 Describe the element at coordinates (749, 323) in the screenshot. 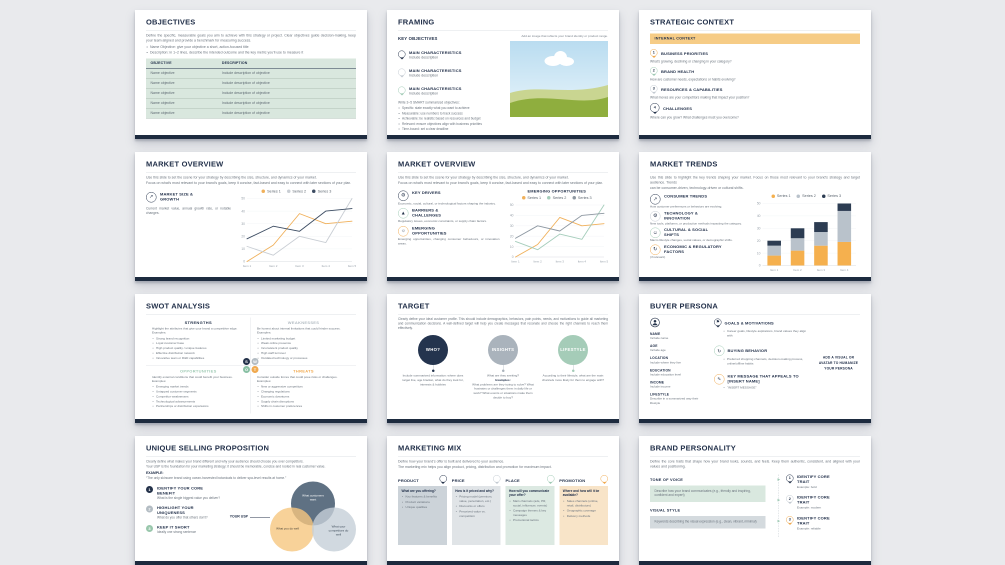

I see `section-label: GOALS & MOTIVATIONS` at that location.